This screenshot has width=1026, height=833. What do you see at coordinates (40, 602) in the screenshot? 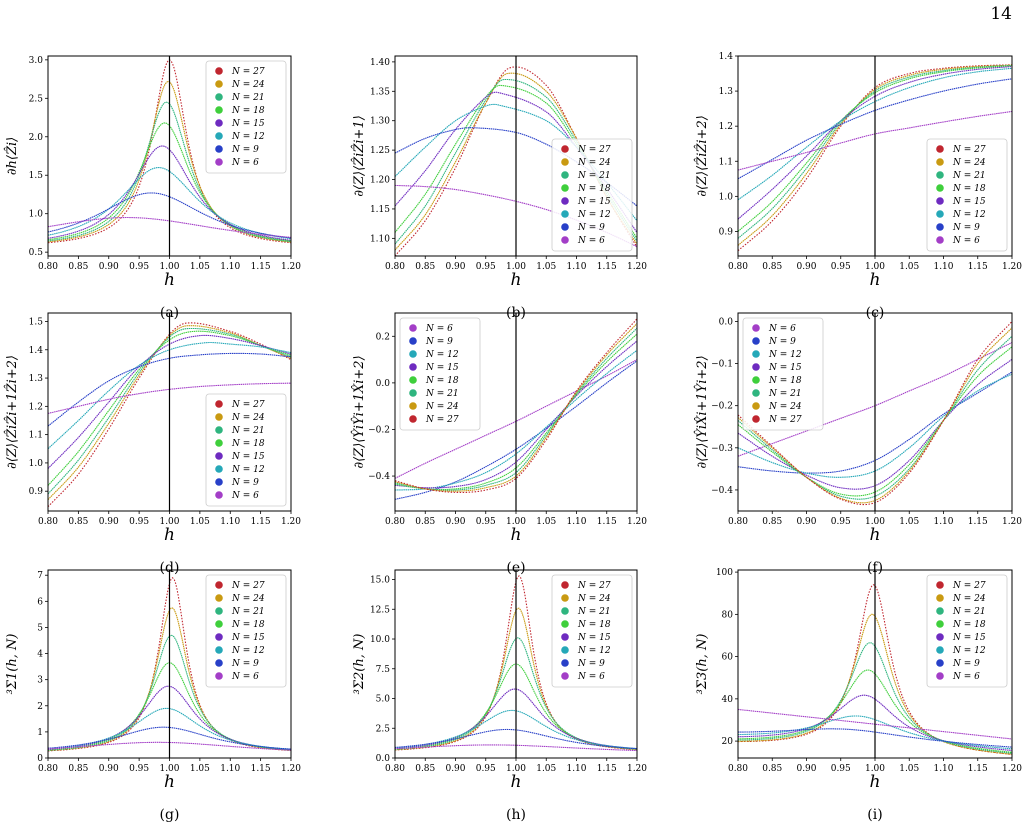
I see `y-tick-label: 6` at bounding box center [40, 602].